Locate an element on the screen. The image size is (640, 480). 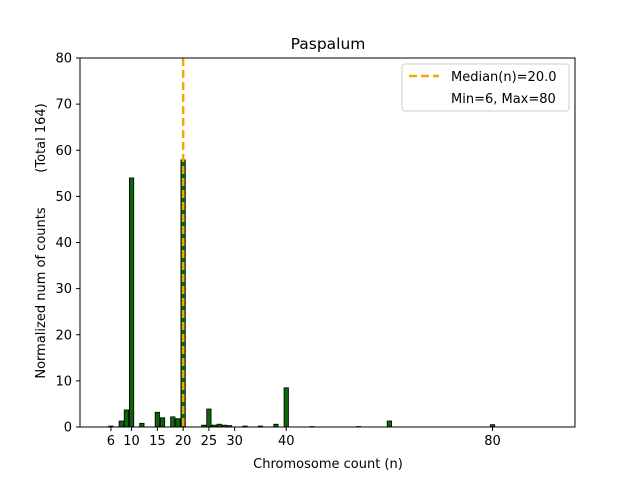
y-ticks: 0 10 20 30 40 50 60 70 80 is located at coordinates (67, 244).